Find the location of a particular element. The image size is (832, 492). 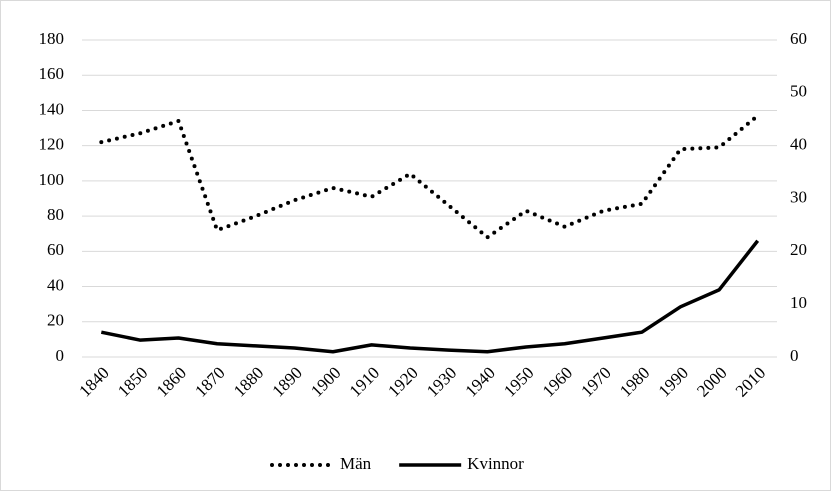

y2-tick-label: 20 is located at coordinates (798, 249).